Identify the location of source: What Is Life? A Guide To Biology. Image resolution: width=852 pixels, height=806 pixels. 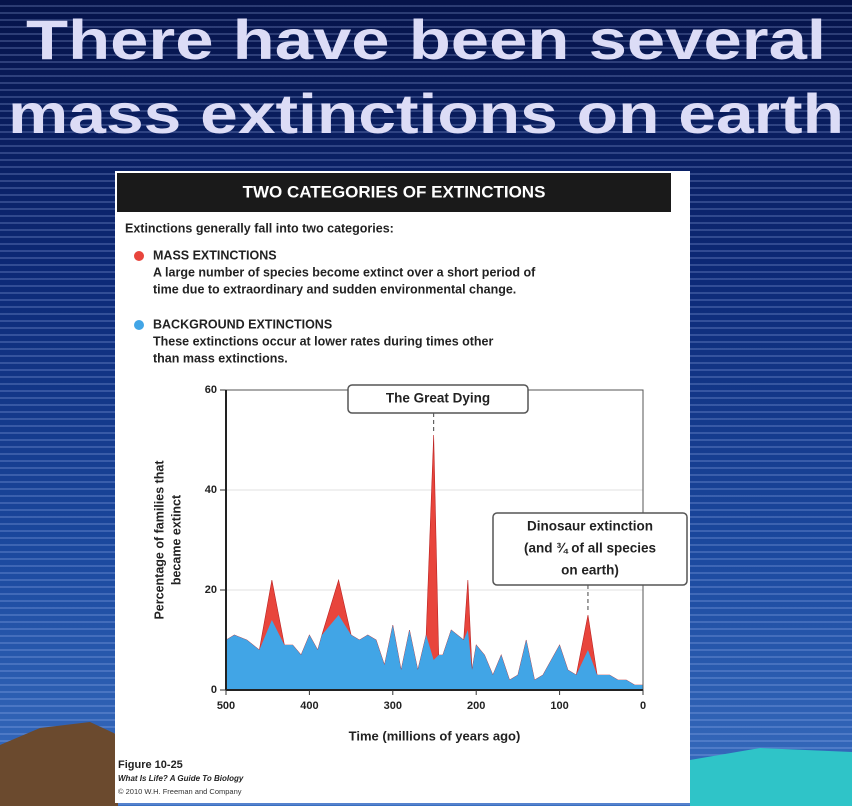
(181, 778).